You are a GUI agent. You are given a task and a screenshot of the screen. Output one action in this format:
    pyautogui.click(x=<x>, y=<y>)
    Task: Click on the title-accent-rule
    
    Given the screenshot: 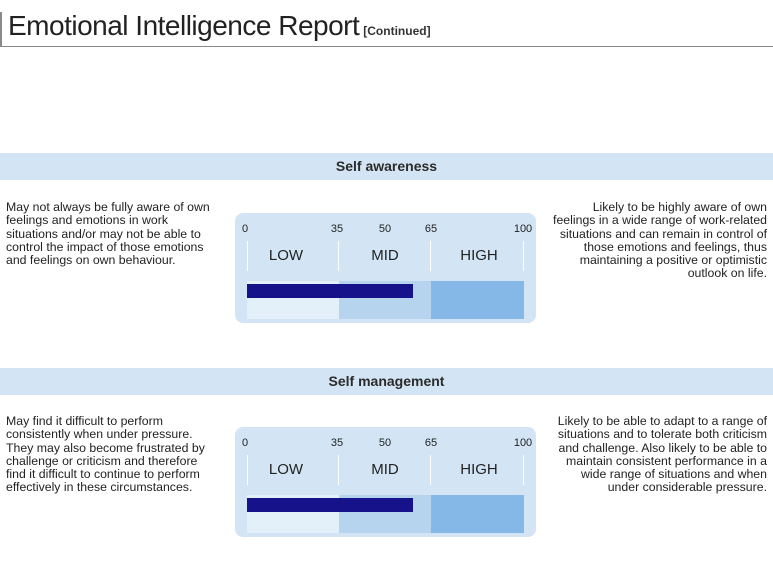 What is the action you would take?
    pyautogui.click(x=1, y=29)
    